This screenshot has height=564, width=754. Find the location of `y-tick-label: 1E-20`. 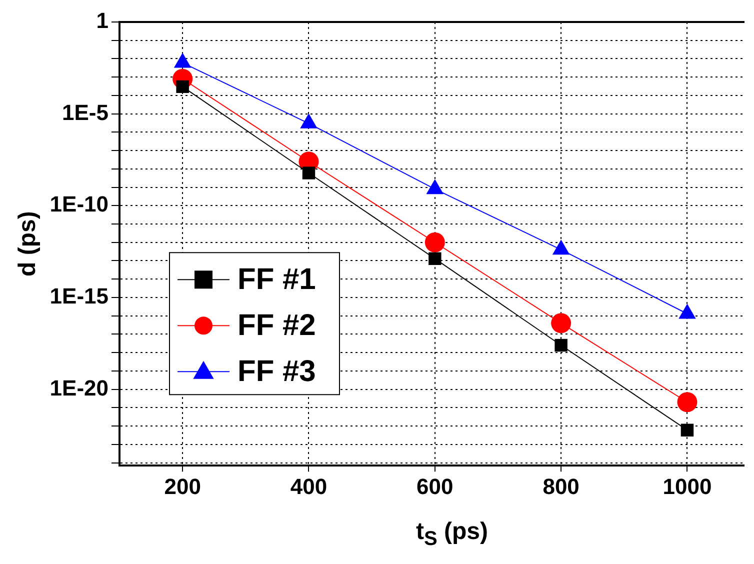

y-tick-label: 1E-20 is located at coordinates (79, 387).